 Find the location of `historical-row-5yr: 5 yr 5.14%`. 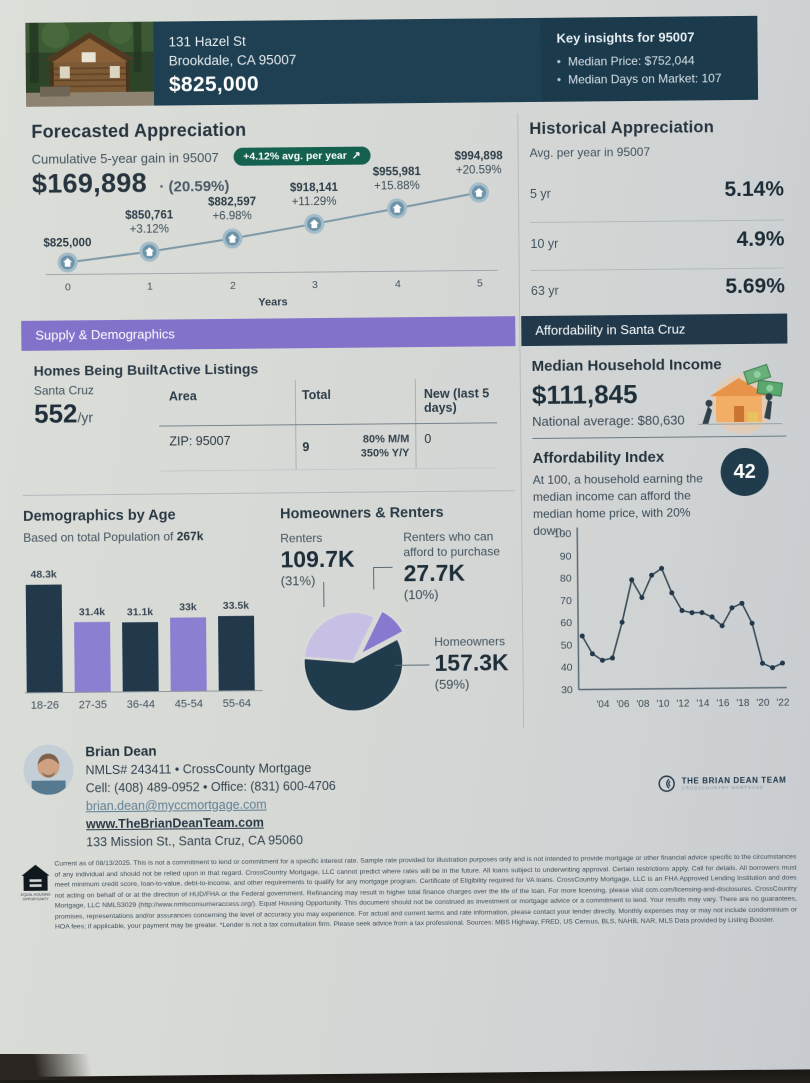

historical-row-5yr: 5 yr 5.14% is located at coordinates (657, 191).